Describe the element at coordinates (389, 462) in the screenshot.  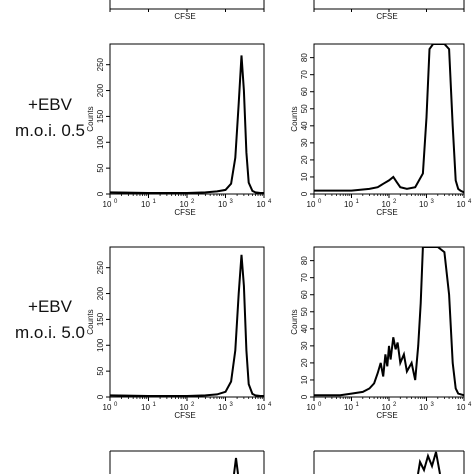
I see `partial-panel-bottom-right` at that location.